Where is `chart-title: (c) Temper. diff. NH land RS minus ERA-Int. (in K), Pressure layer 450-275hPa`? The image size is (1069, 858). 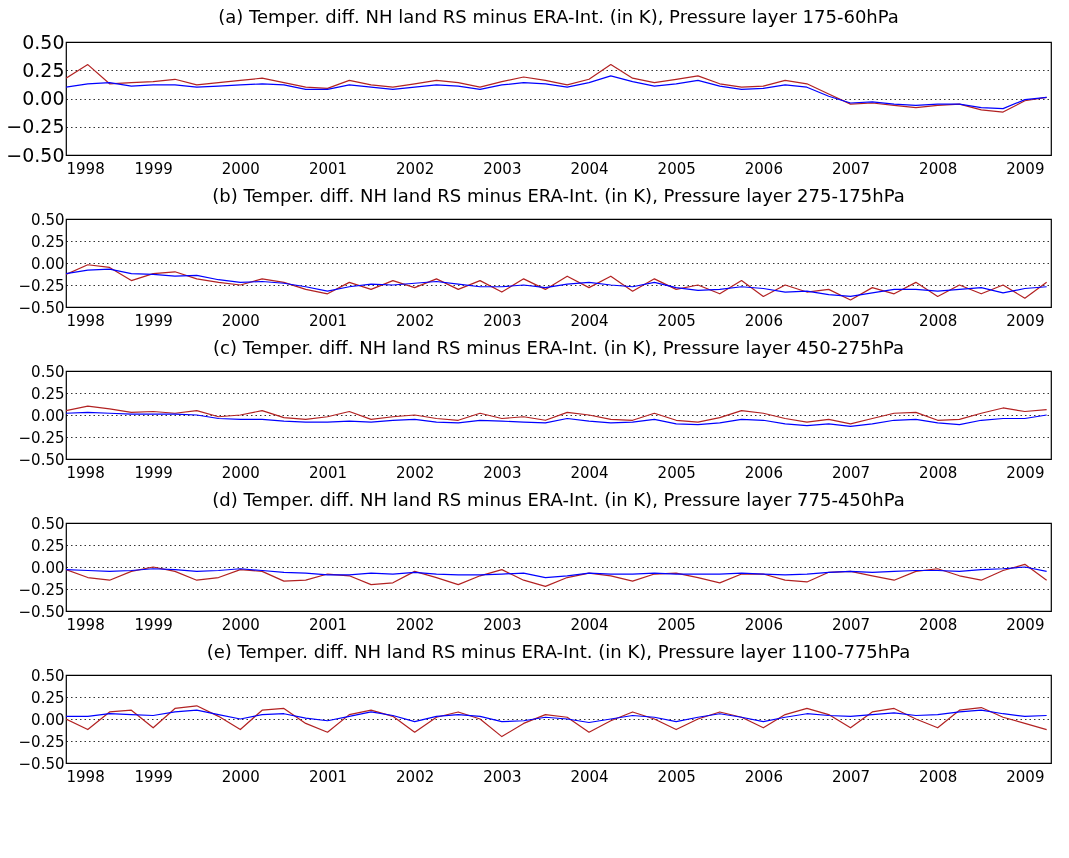
chart-title: (c) Temper. diff. NH land RS minus ERA-Int. (in K), Pressure layer 450-275hPa is located at coordinates (558, 347).